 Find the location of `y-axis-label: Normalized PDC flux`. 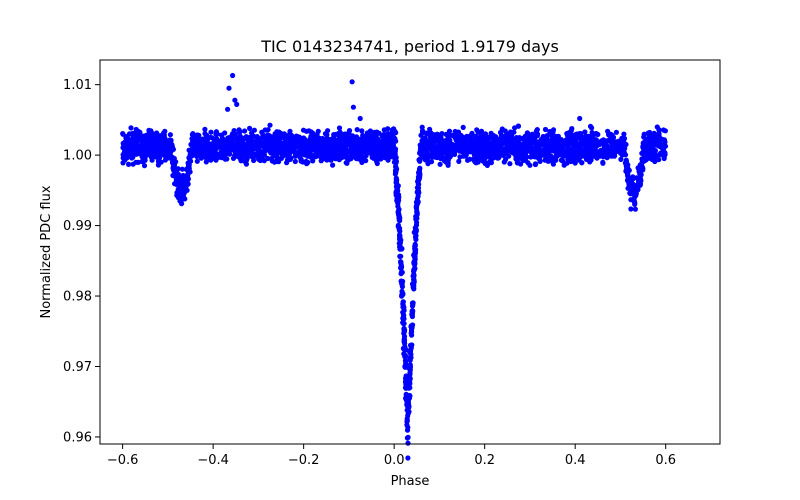

y-axis-label: Normalized PDC flux is located at coordinates (46, 251).